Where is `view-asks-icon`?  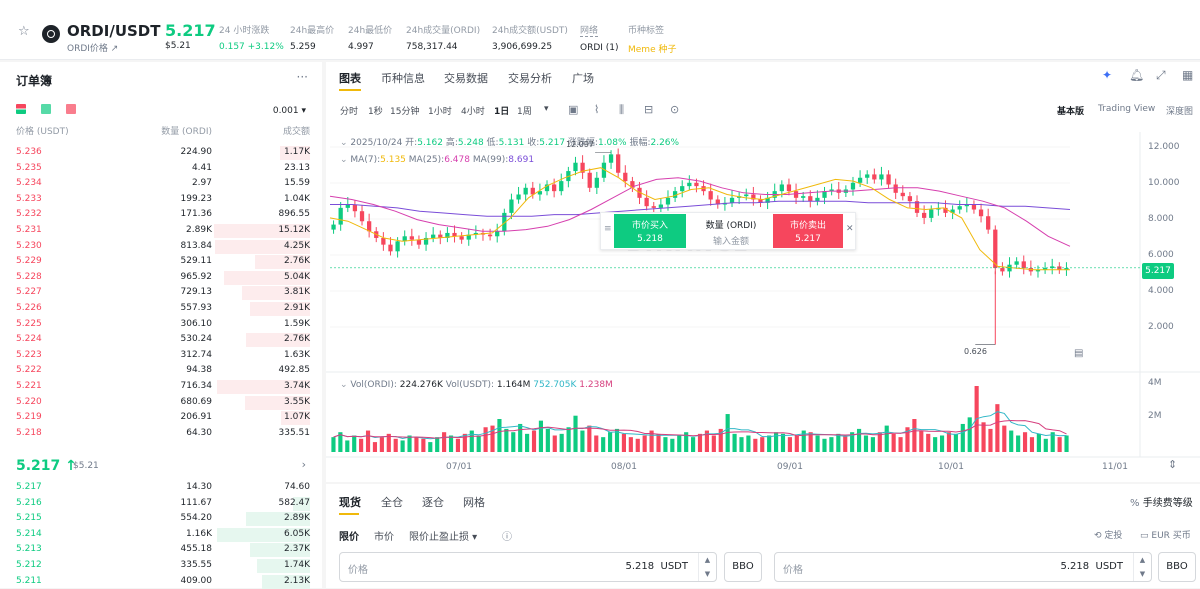
view-asks-icon is located at coordinates (71, 109).